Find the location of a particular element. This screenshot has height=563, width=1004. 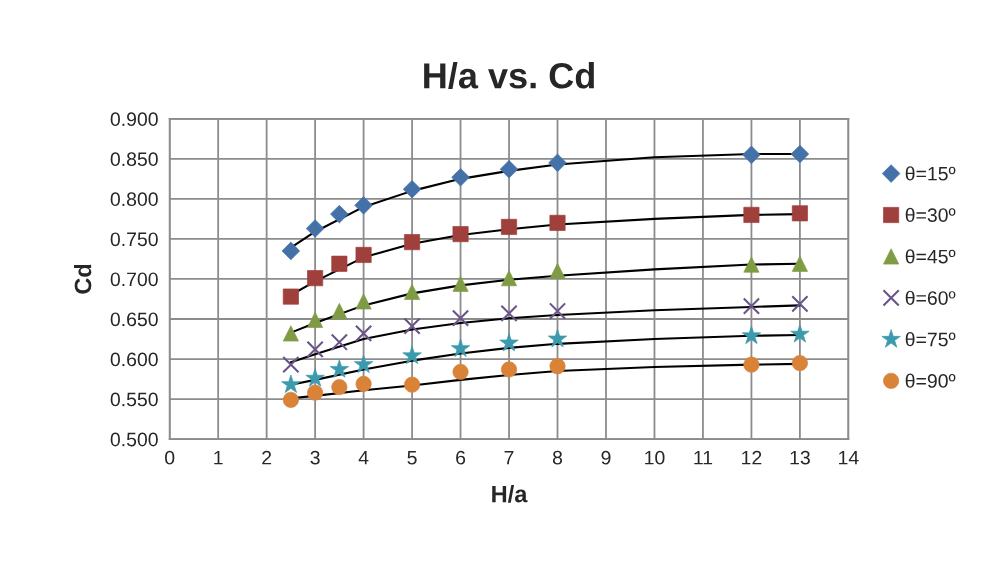

legend-label: θ=15º is located at coordinates (930, 173).